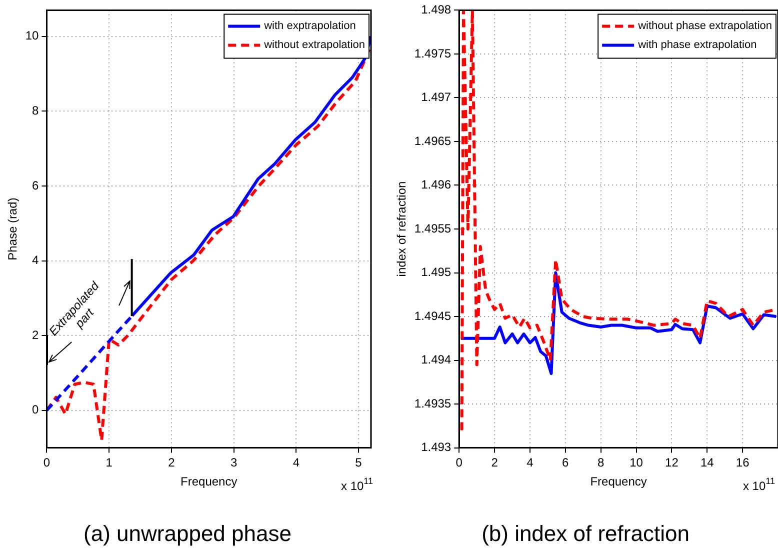 Image resolution: width=778 pixels, height=554 pixels. Describe the element at coordinates (188, 533) in the screenshot. I see `text: (a) unwrapped phase` at that location.